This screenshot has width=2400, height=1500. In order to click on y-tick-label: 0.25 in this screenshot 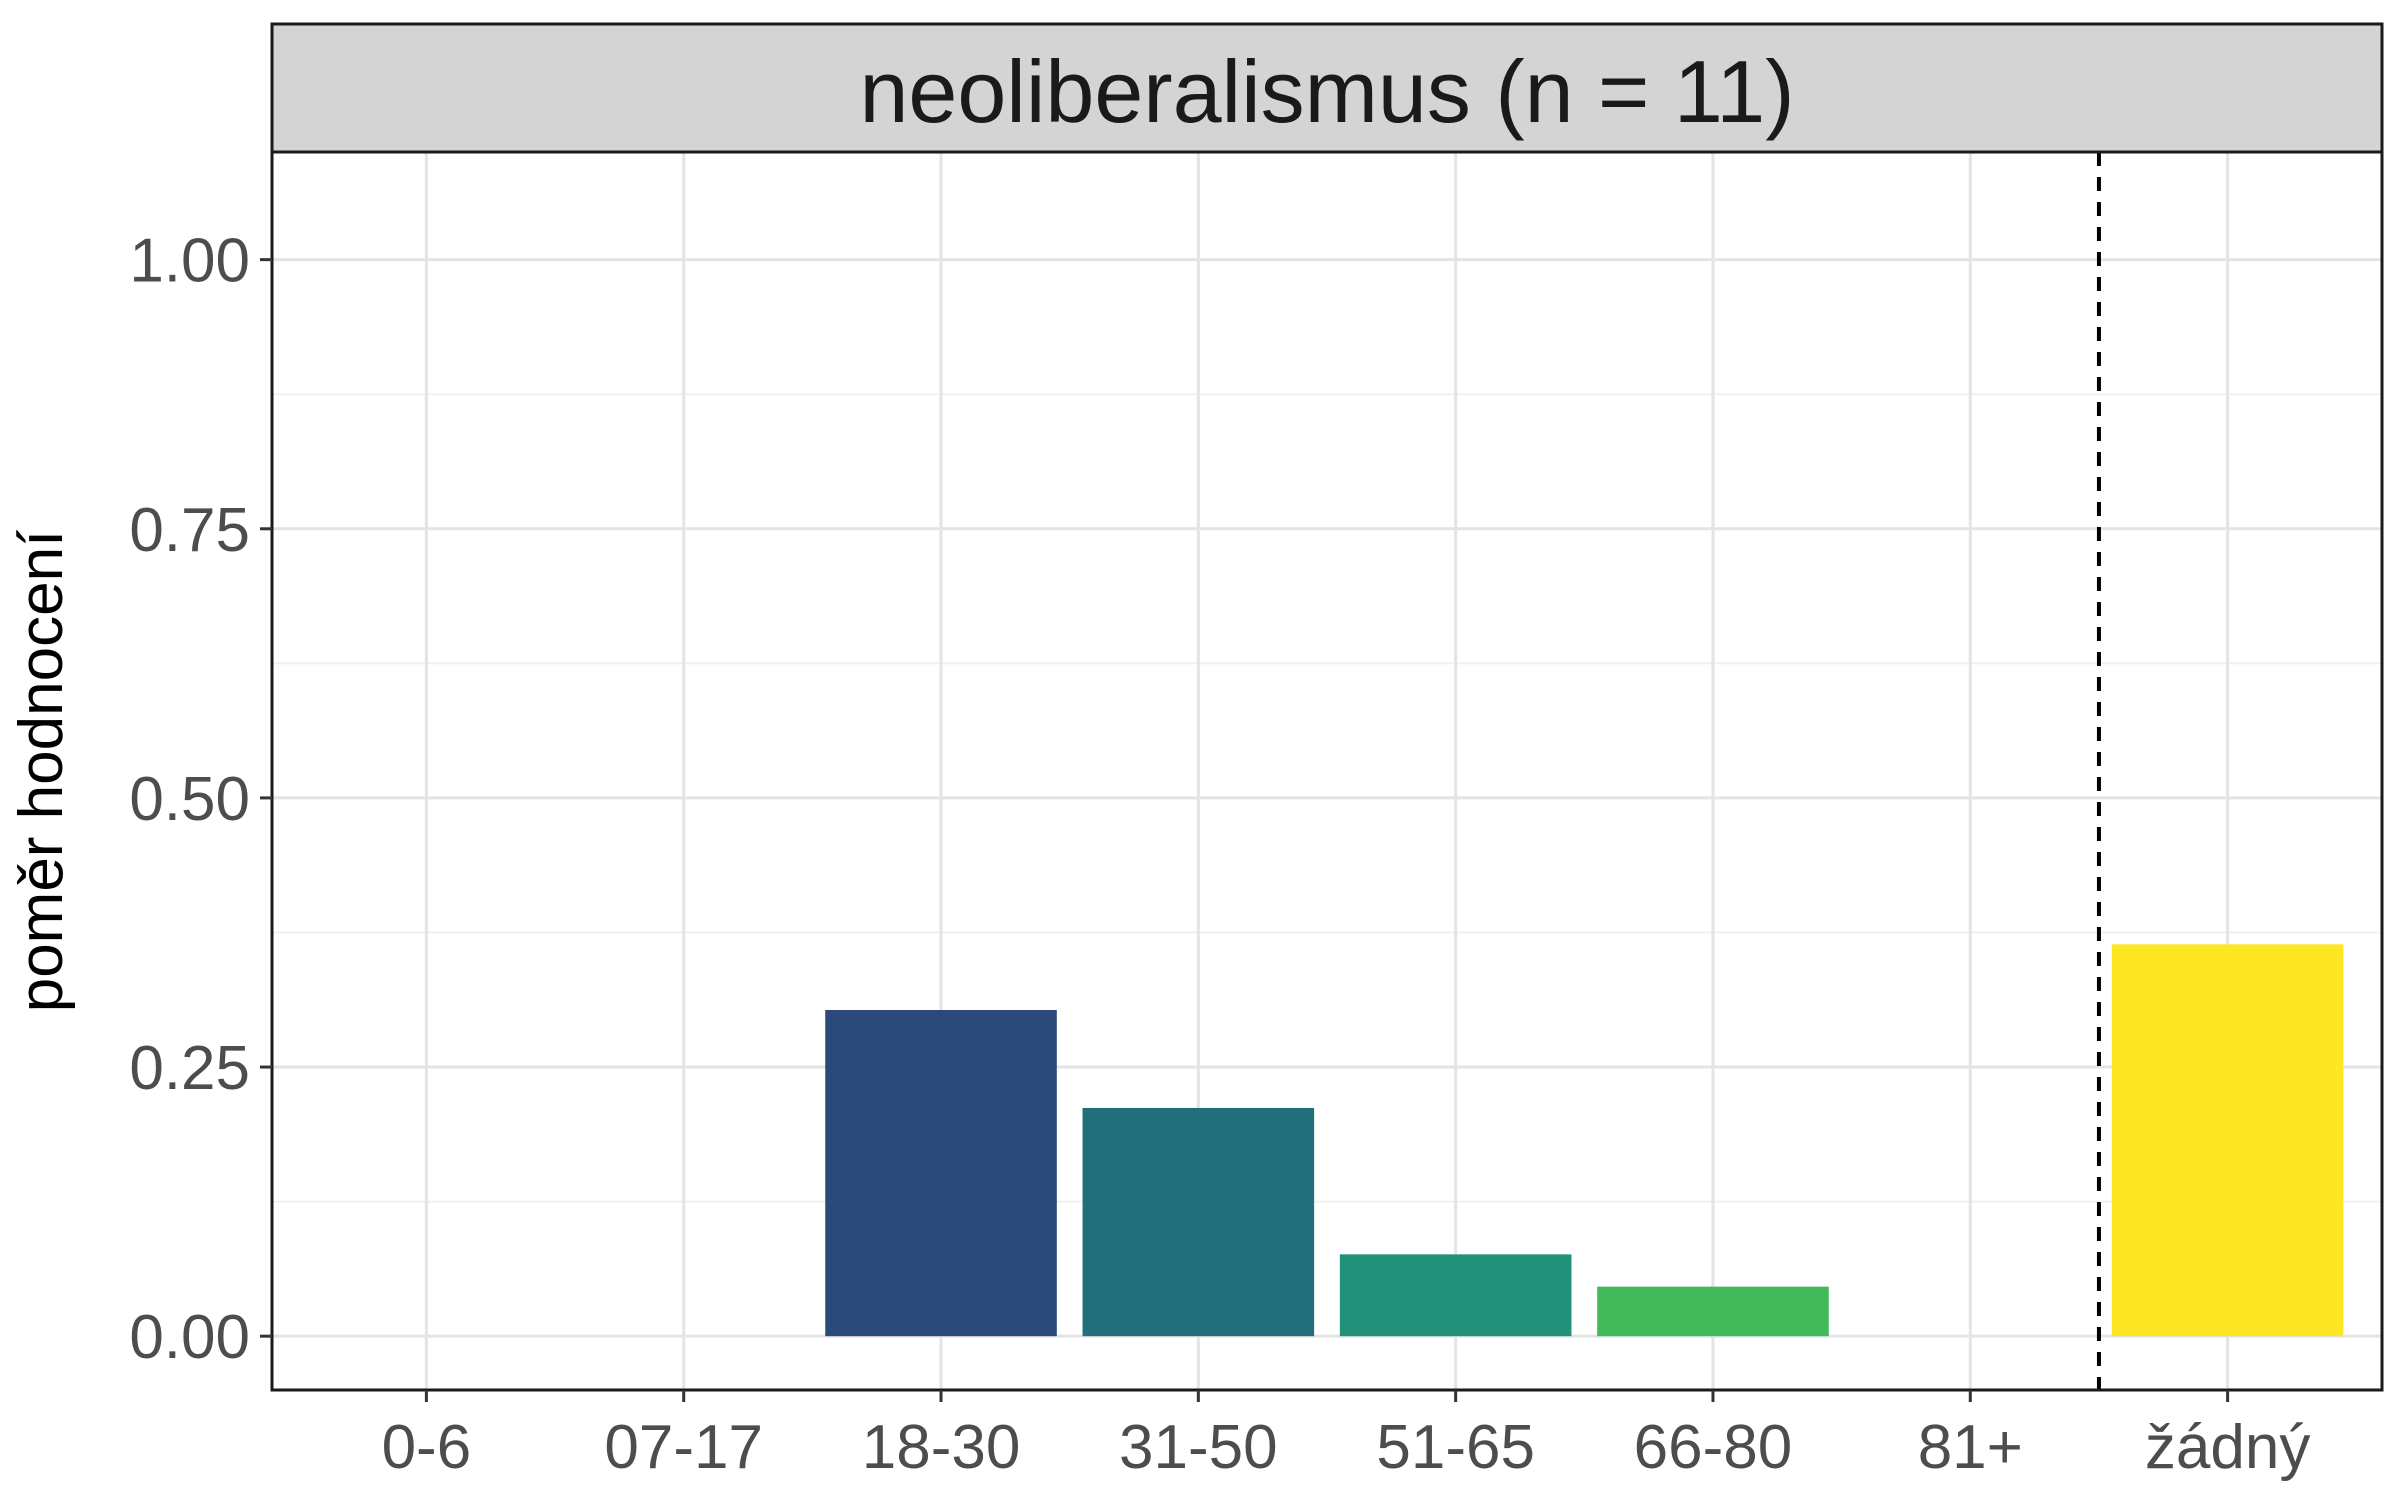, I will do `click(189, 1068)`.